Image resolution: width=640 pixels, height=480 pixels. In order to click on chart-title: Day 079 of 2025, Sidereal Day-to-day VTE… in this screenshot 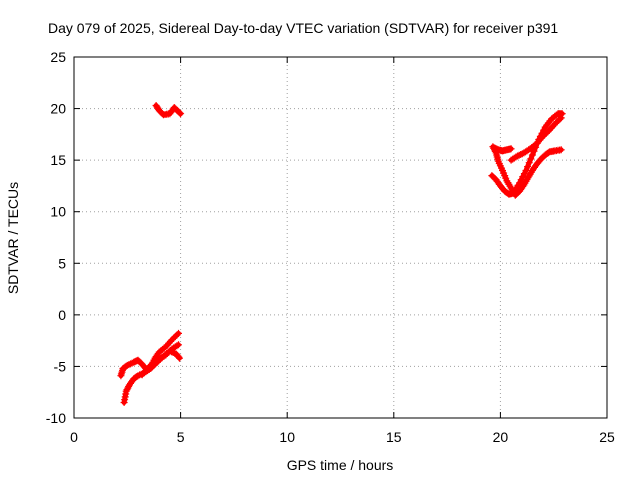, I will do `click(303, 28)`.